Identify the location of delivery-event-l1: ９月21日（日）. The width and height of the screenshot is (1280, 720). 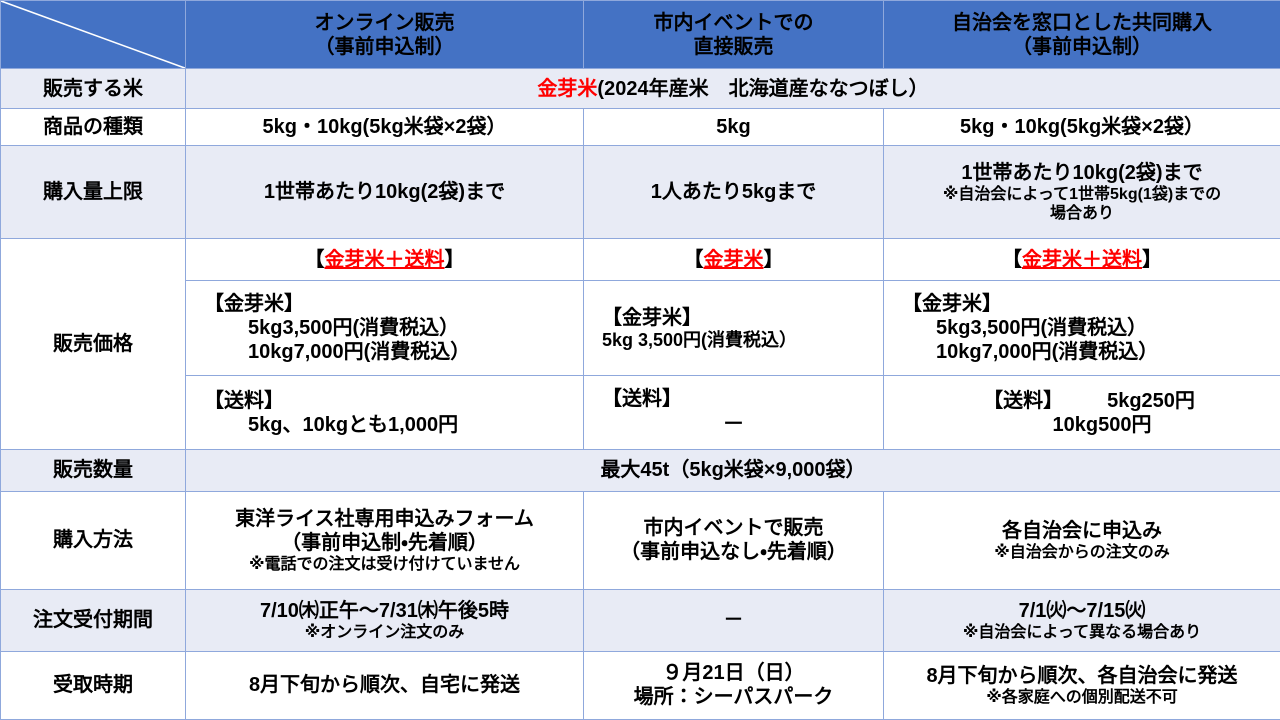
(733, 673).